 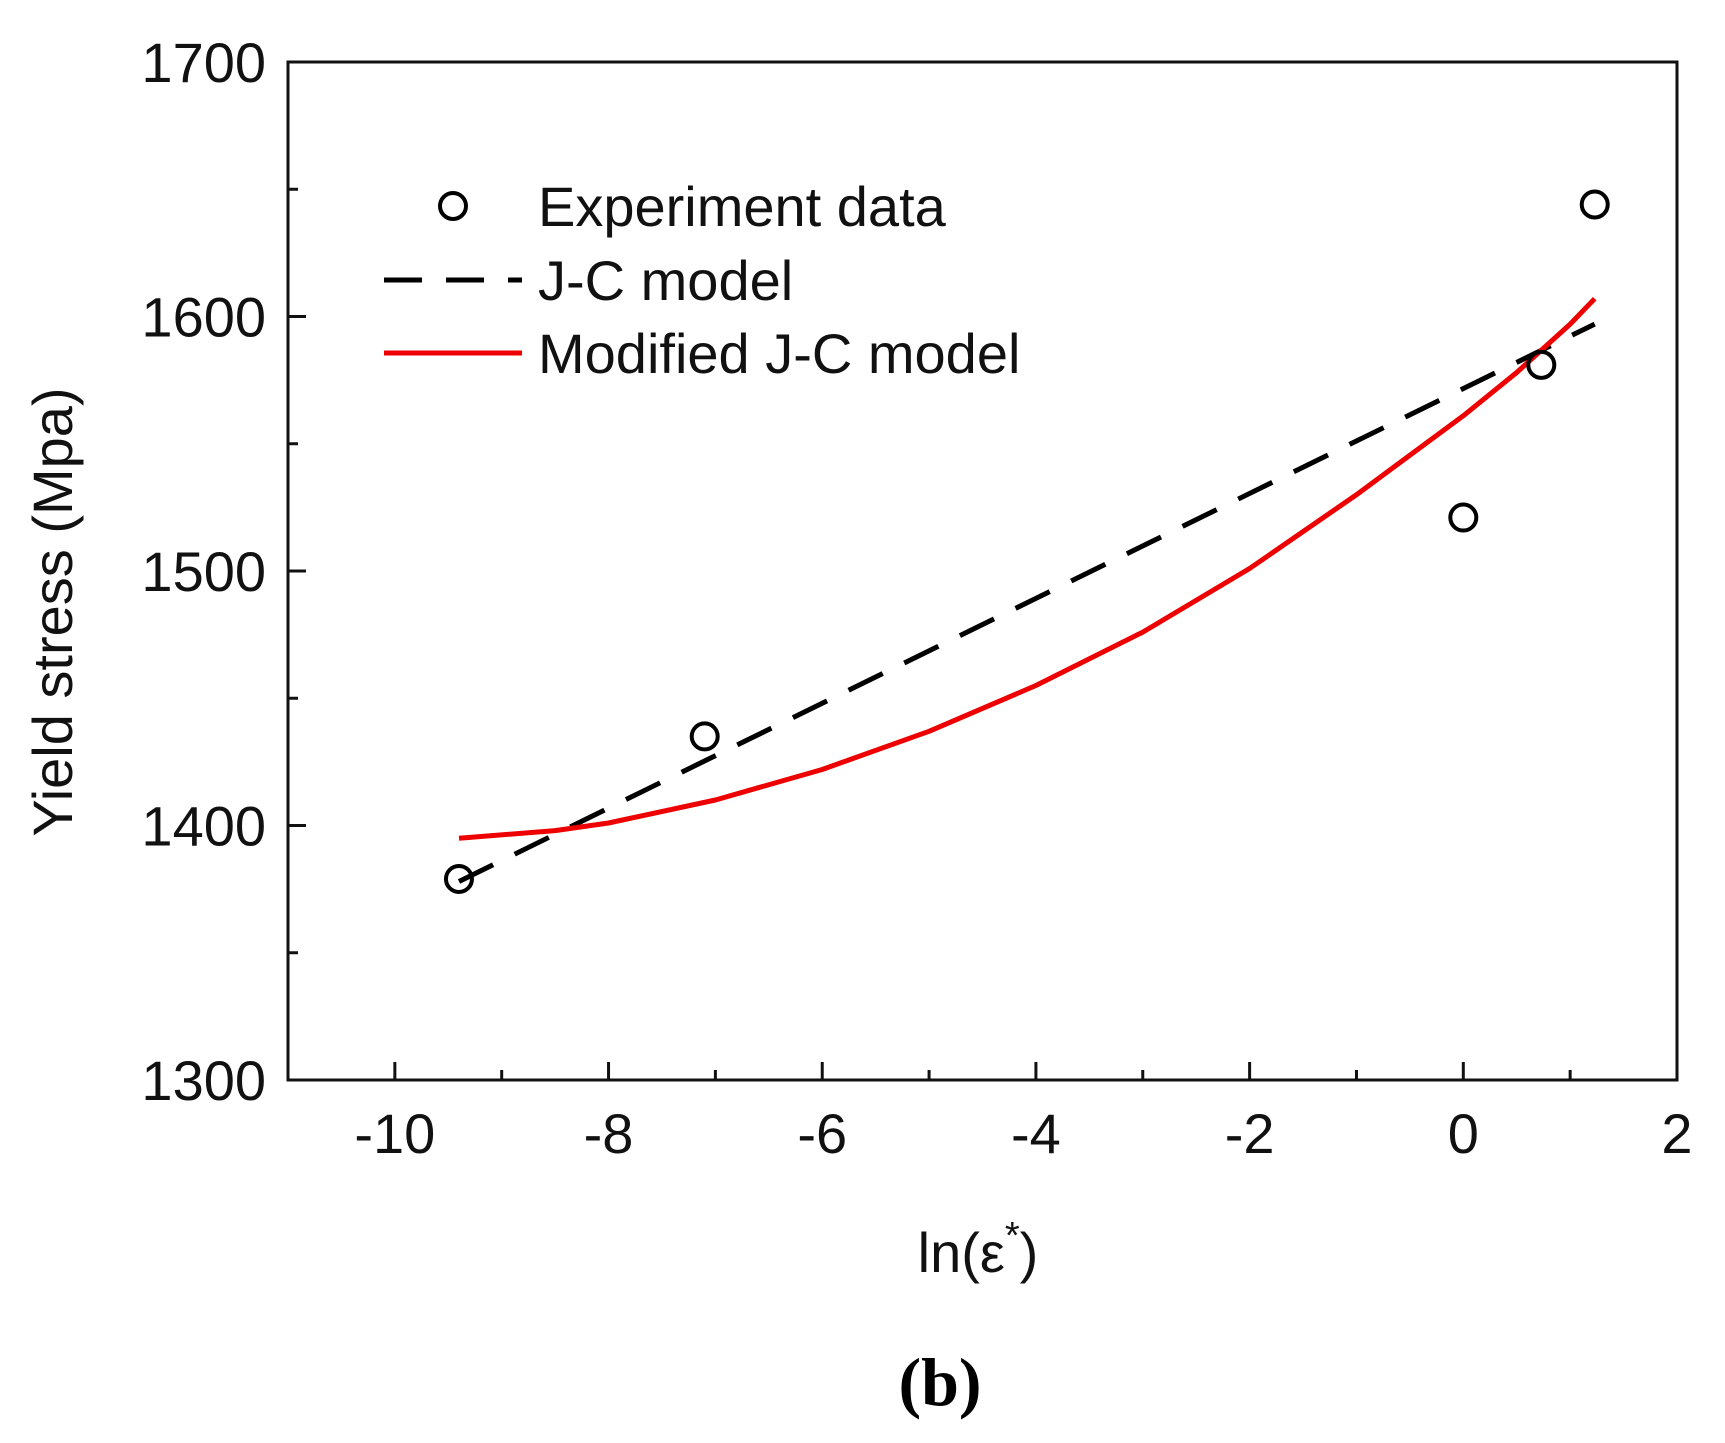 What do you see at coordinates (742, 206) in the screenshot?
I see `legend-label: Experiment data` at bounding box center [742, 206].